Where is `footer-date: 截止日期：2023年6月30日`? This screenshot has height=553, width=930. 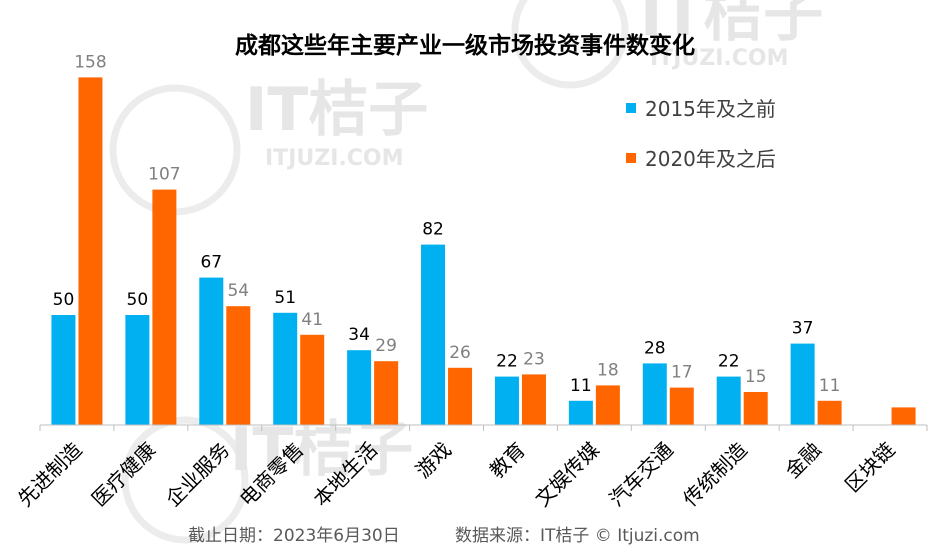
footer-date: 截止日期：2023年6月30日 is located at coordinates (294, 536).